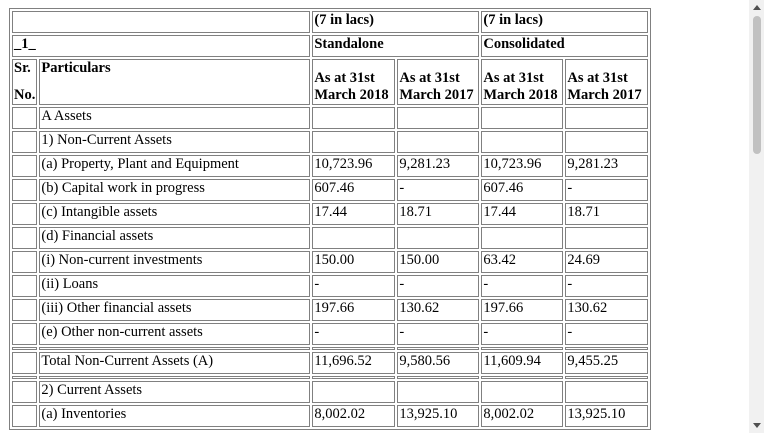 The height and width of the screenshot is (433, 764). I want to click on particulars-cell: (ii) Loans, so click(175, 286).